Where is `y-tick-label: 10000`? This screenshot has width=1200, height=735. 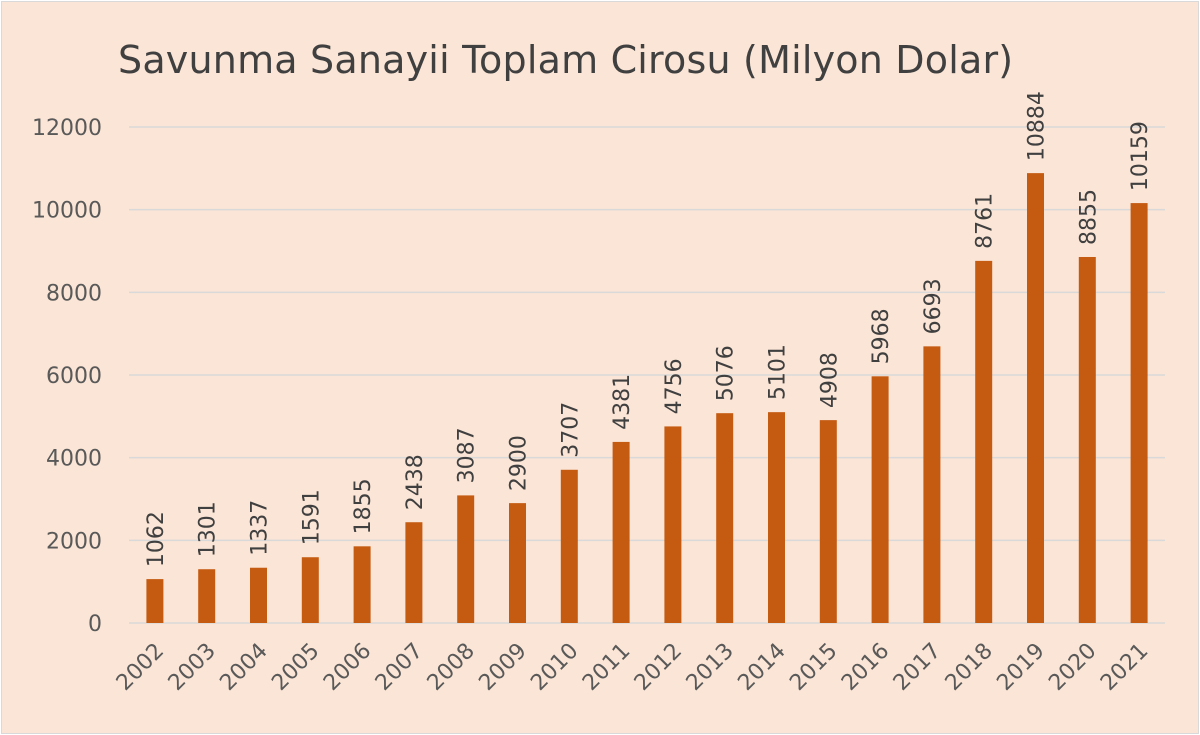
y-tick-label: 10000 is located at coordinates (67, 211).